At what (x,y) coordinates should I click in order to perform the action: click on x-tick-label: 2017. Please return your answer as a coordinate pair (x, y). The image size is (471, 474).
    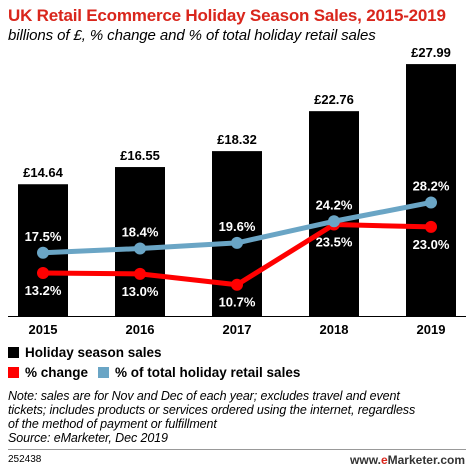
    Looking at the image, I should click on (237, 329).